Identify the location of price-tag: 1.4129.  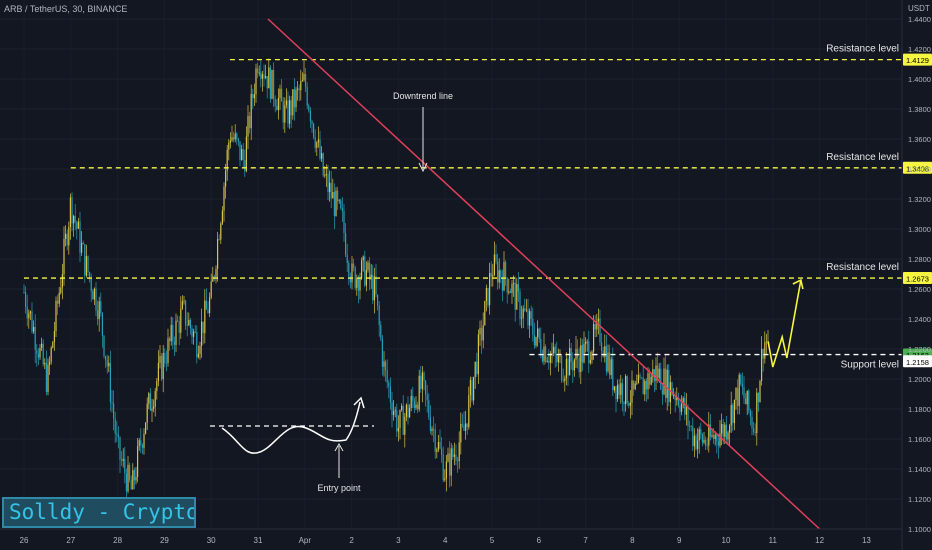
(917, 60).